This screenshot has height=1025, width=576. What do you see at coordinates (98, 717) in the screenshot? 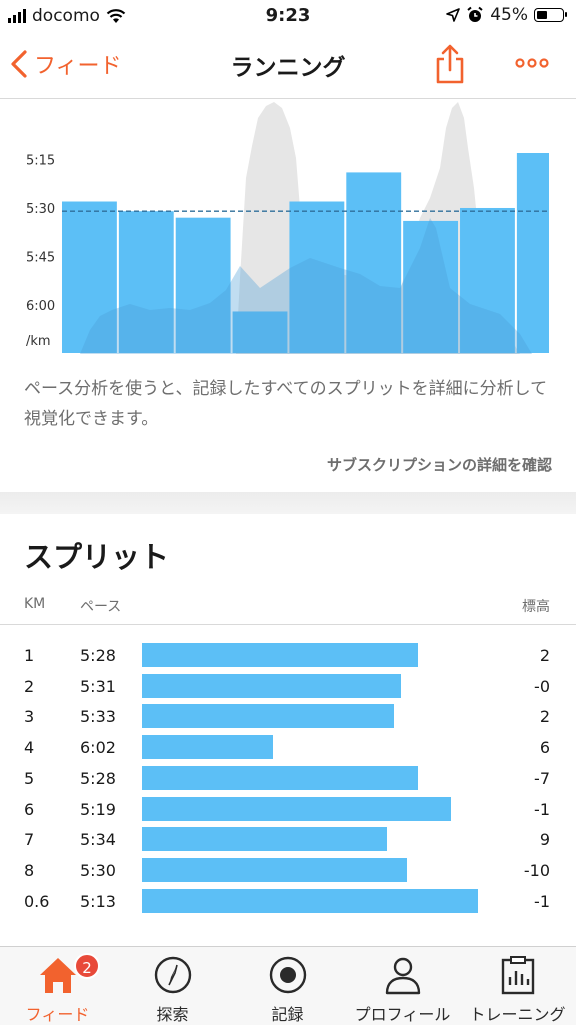
I see `split-pace: 5:33` at bounding box center [98, 717].